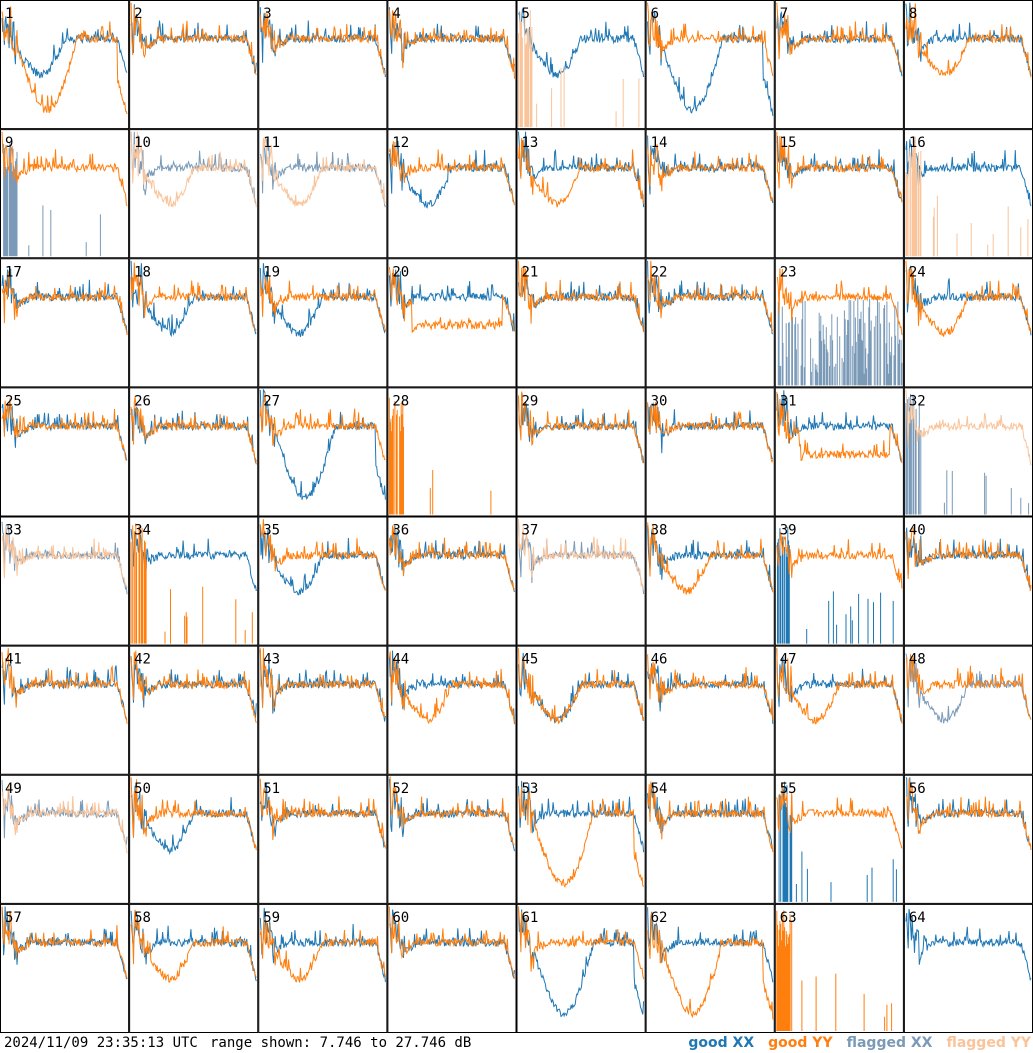  Describe the element at coordinates (581, 452) in the screenshot. I see `tile-29: 29` at that location.